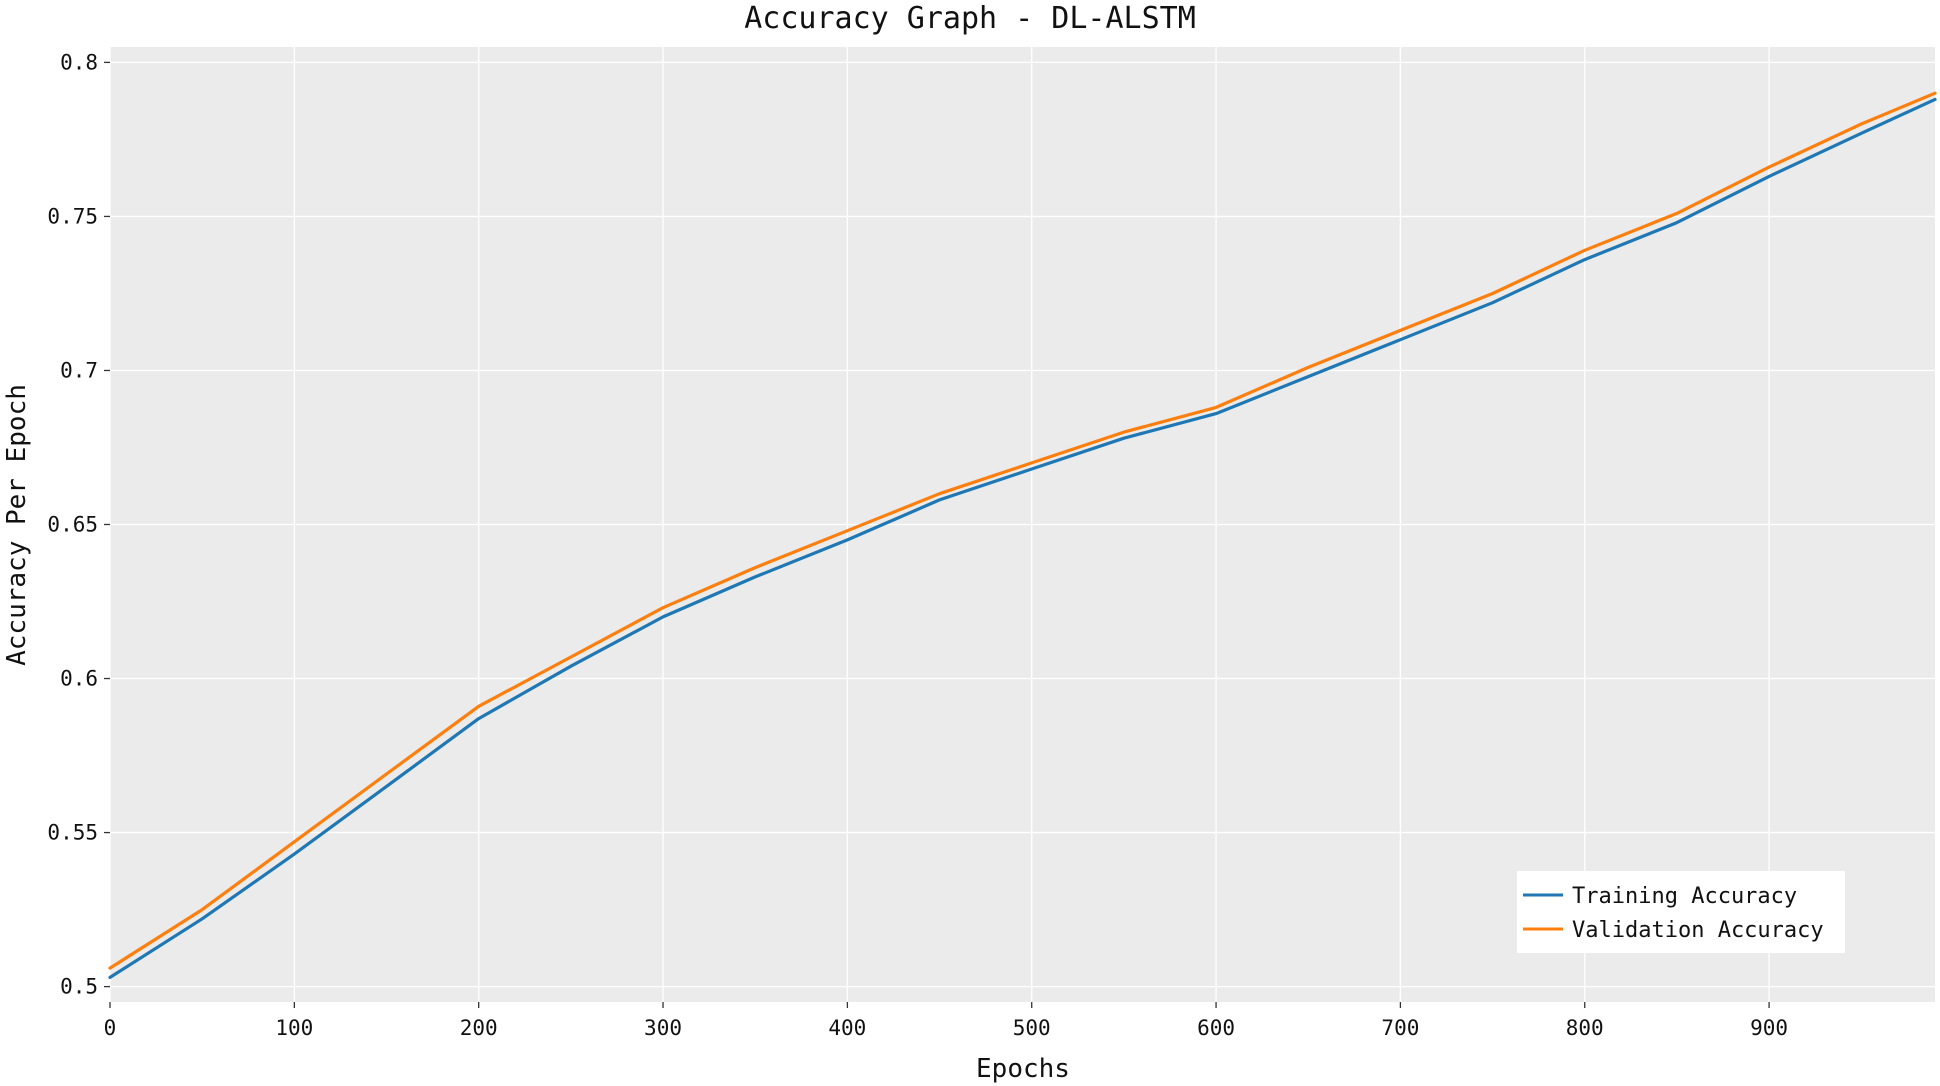  Describe the element at coordinates (1023, 1069) in the screenshot. I see `x-axis-label: Epochs` at that location.